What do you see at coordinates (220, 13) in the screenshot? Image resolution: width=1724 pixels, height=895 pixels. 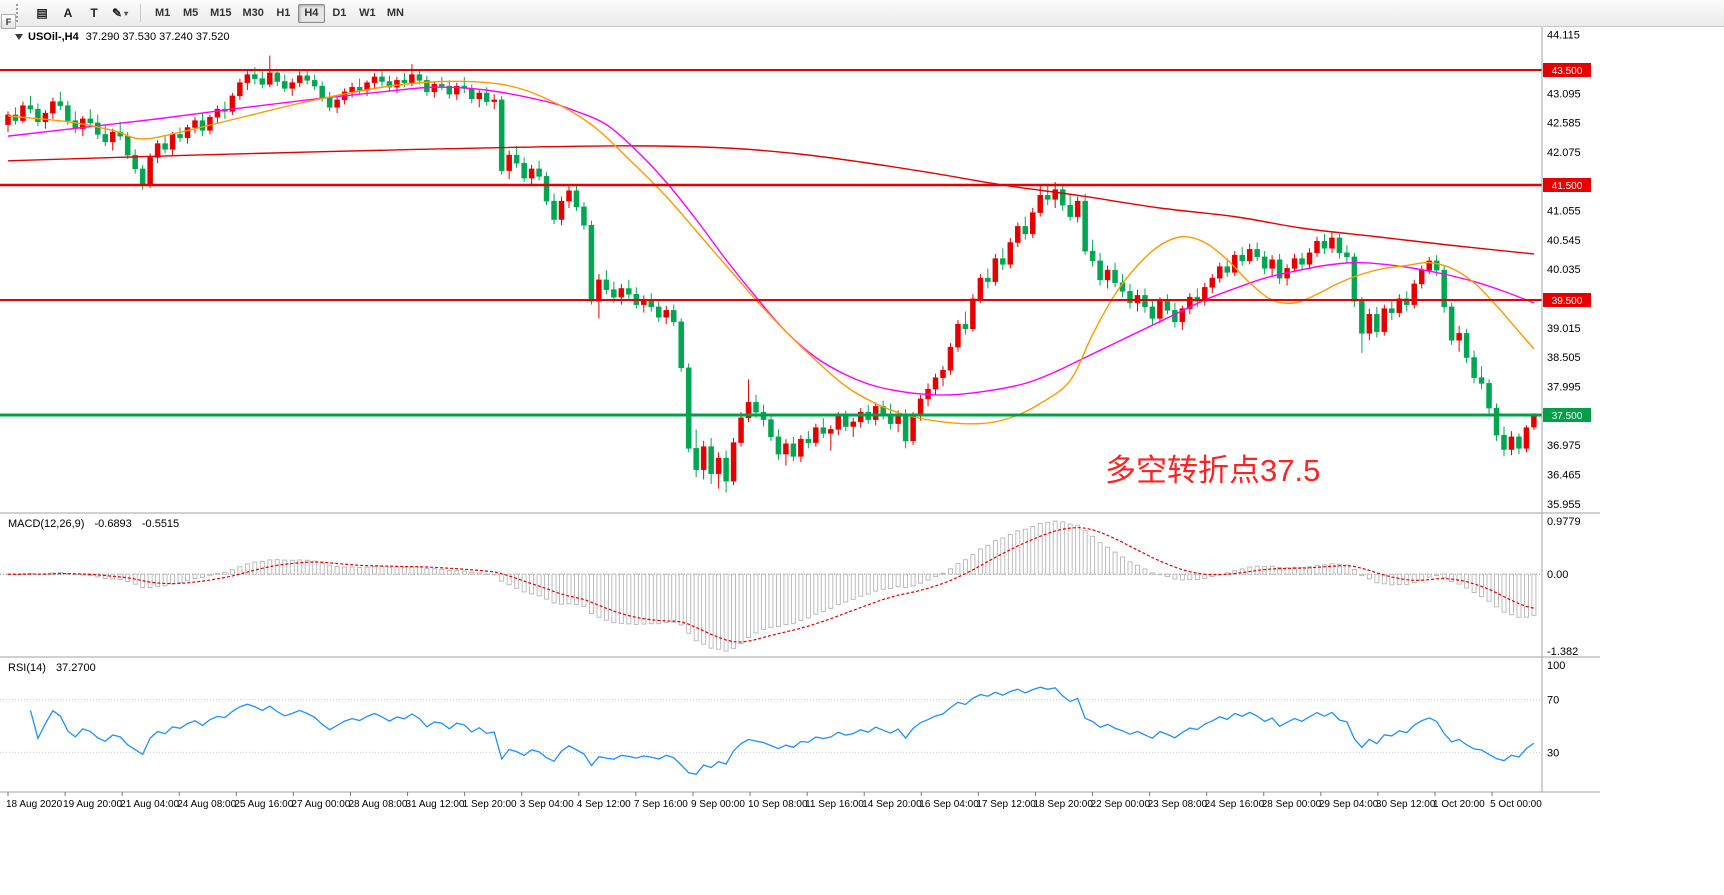 I see `timeframe-button-m15: M15` at bounding box center [220, 13].